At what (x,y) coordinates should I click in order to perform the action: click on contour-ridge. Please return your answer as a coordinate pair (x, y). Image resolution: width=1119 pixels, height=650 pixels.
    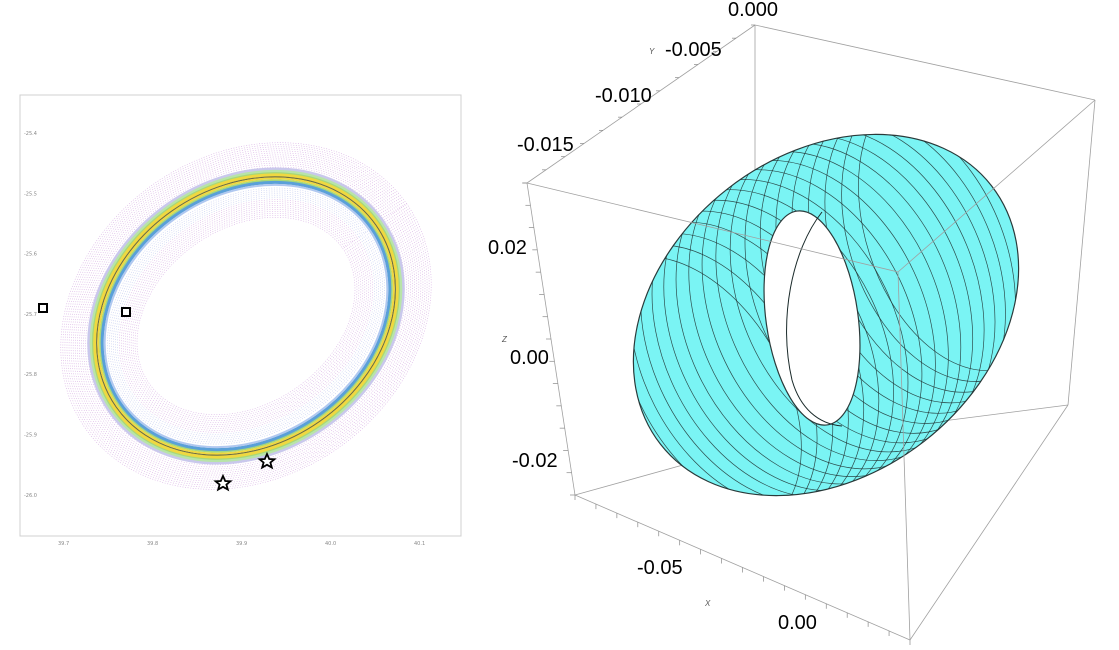
    Looking at the image, I should click on (246, 316).